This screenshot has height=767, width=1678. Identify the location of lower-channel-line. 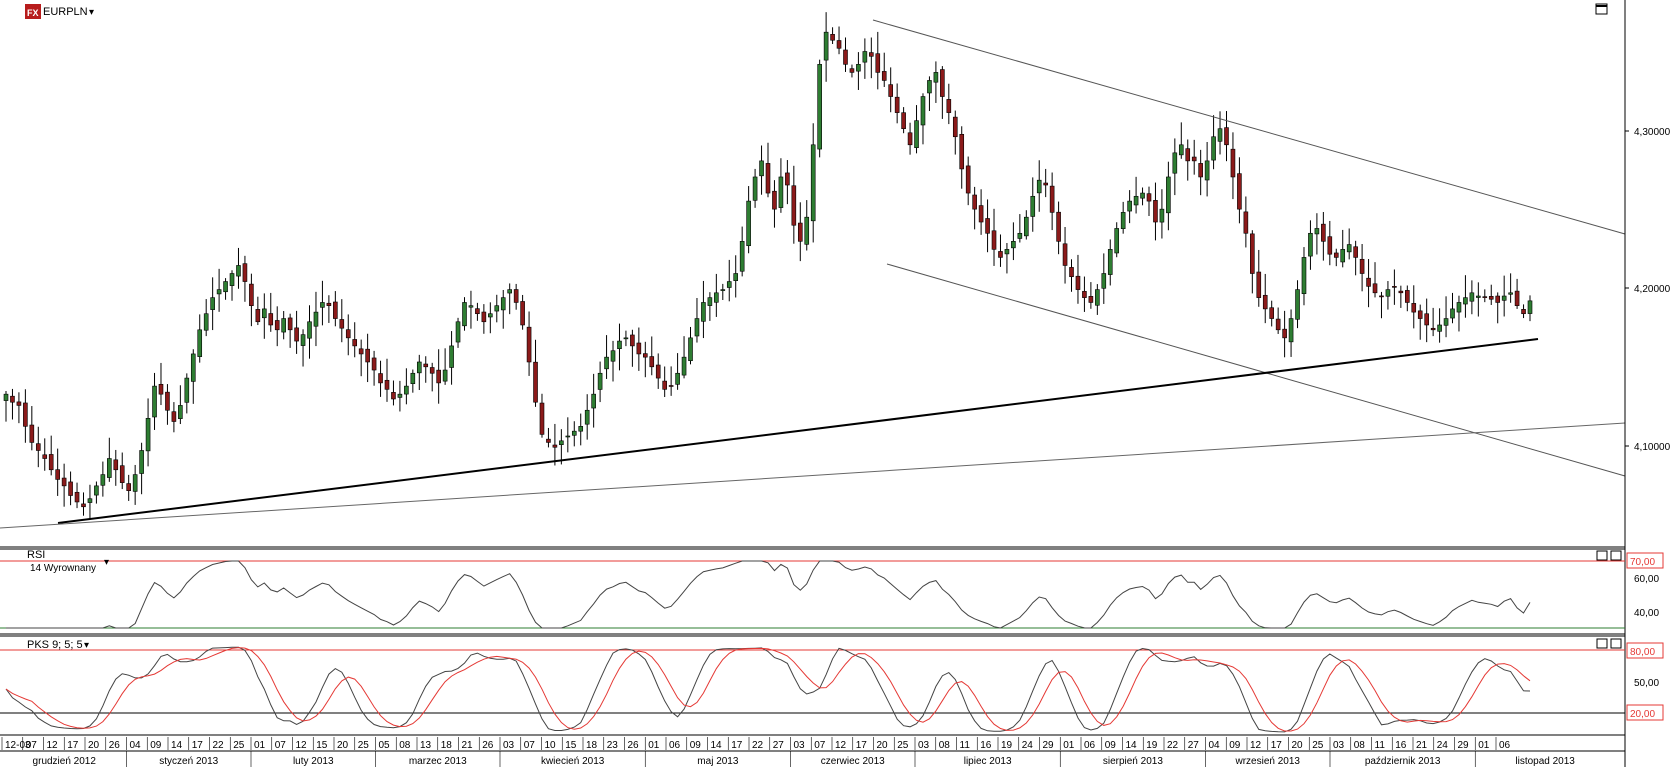
(1256, 370).